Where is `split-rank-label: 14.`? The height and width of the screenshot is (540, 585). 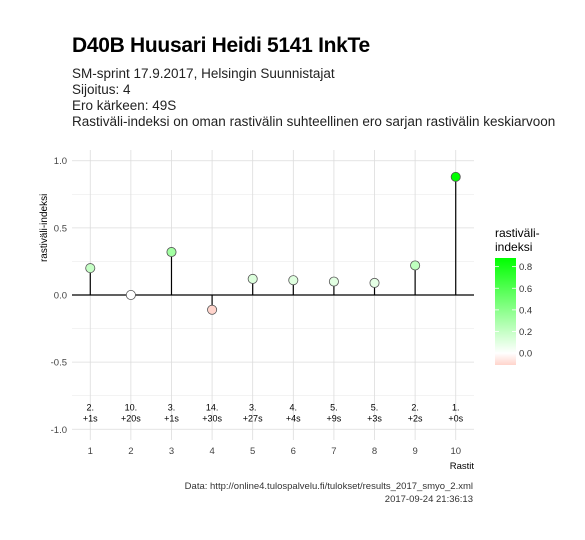 split-rank-label: 14. is located at coordinates (212, 407).